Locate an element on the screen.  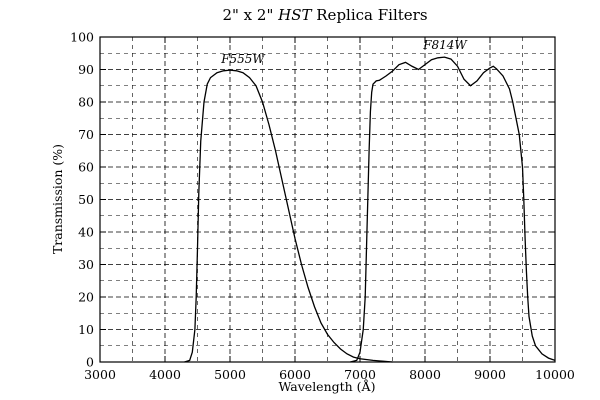
x-tick-label: 4000 is located at coordinates (165, 374).